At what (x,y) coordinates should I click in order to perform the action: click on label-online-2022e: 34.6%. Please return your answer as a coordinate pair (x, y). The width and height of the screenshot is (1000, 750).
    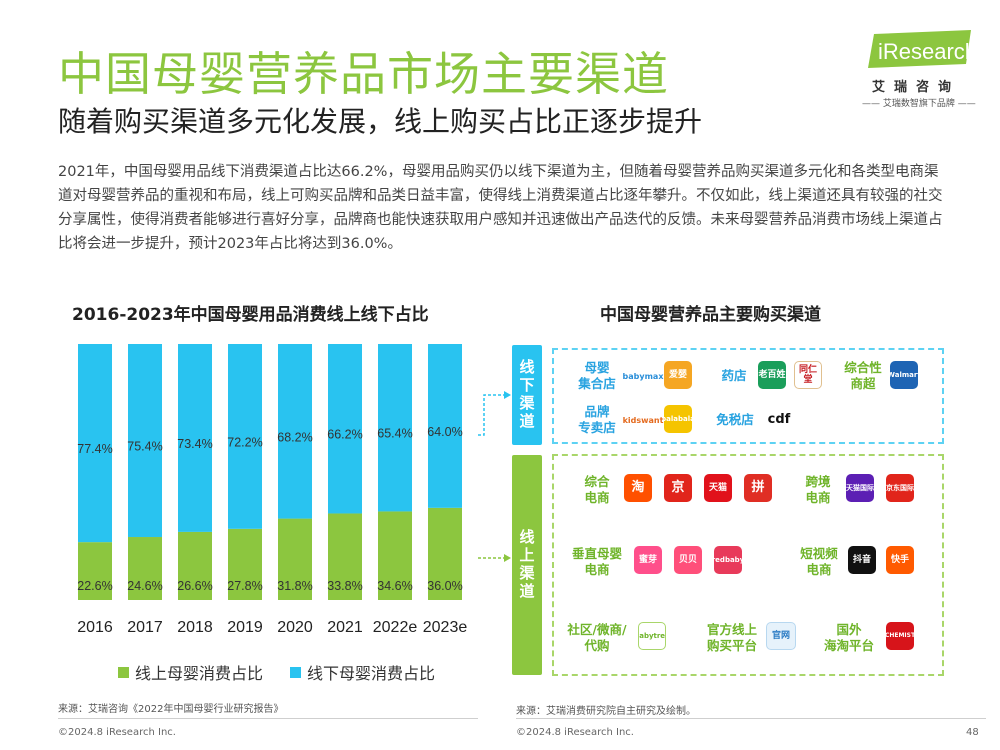
    Looking at the image, I should click on (394, 586).